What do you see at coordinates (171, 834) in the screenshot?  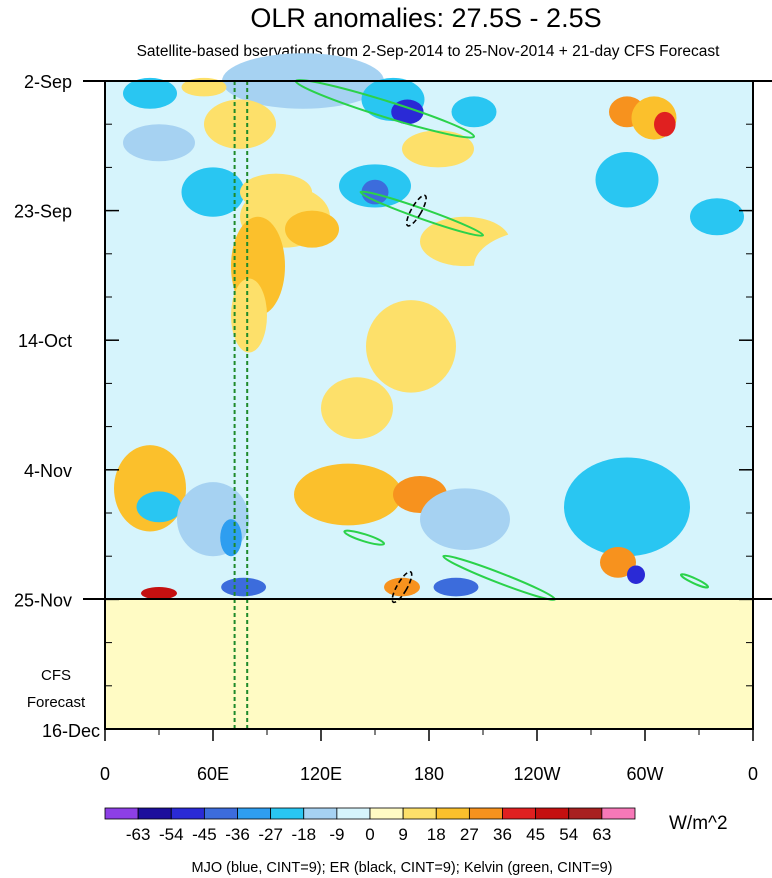 I see `colorbar-label: -54` at bounding box center [171, 834].